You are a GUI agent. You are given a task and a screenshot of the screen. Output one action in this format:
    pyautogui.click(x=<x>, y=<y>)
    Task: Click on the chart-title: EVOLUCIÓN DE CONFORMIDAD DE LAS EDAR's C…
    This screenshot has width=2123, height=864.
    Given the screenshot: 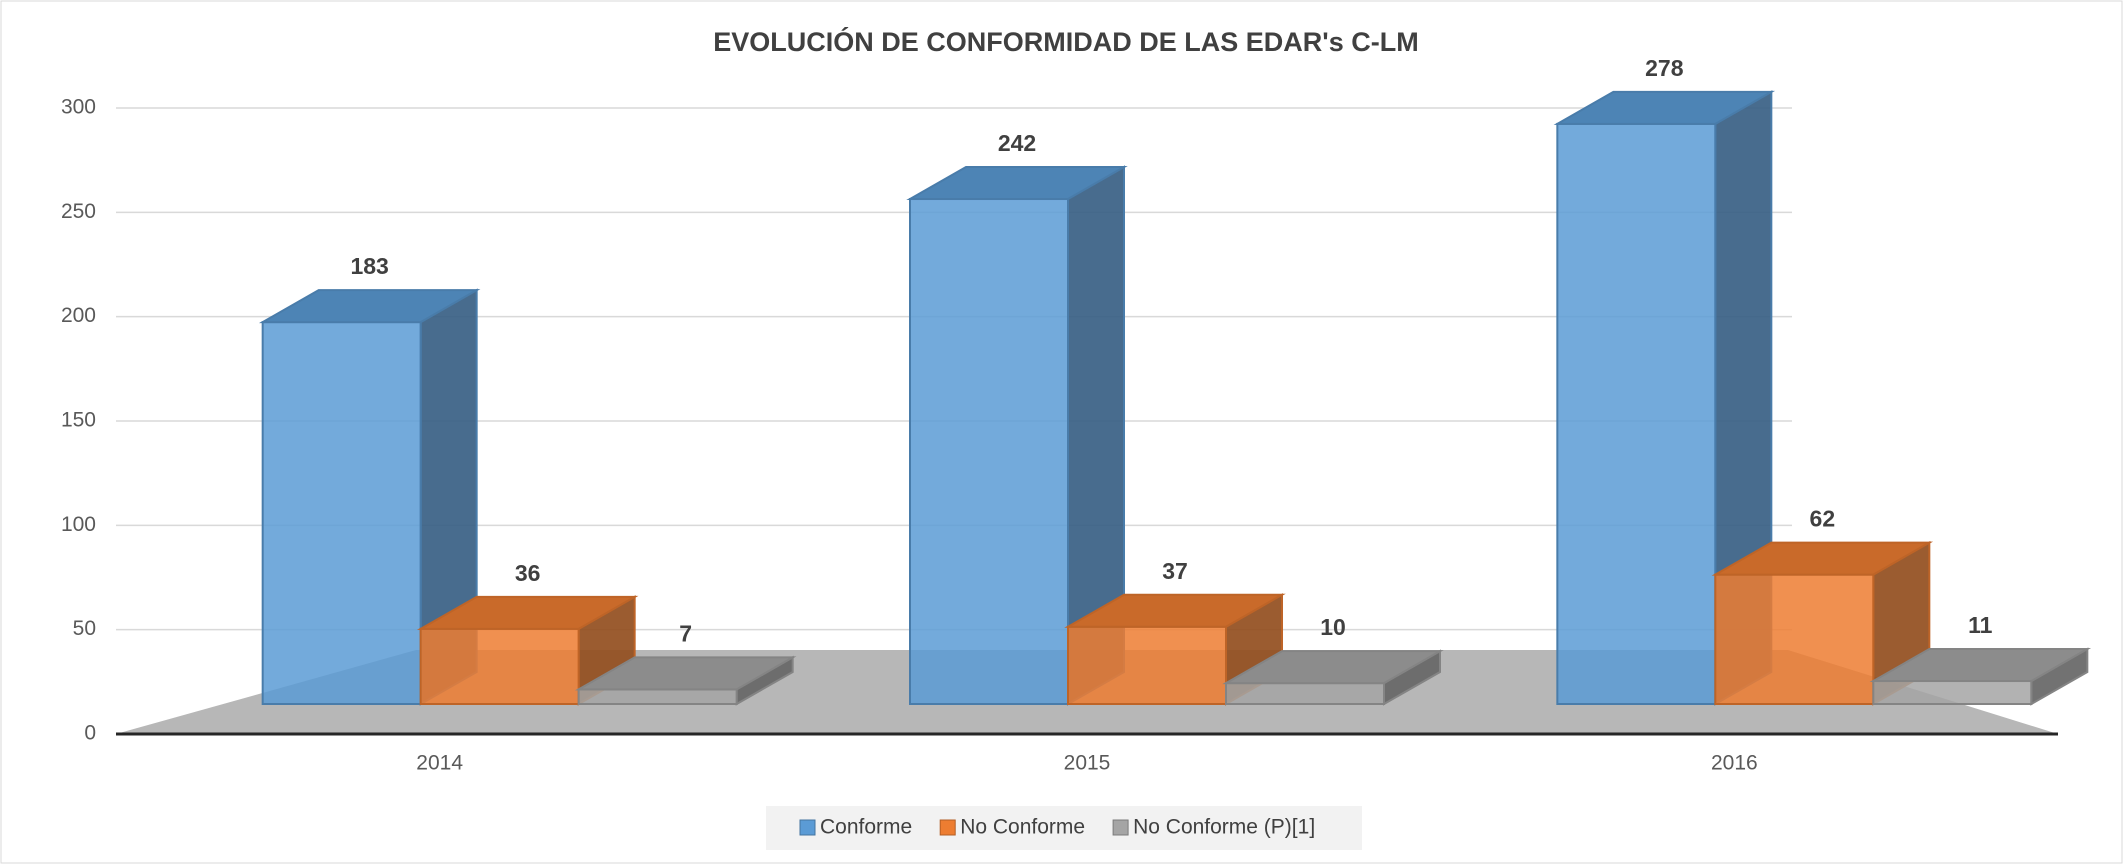 What is the action you would take?
    pyautogui.click(x=1065, y=41)
    